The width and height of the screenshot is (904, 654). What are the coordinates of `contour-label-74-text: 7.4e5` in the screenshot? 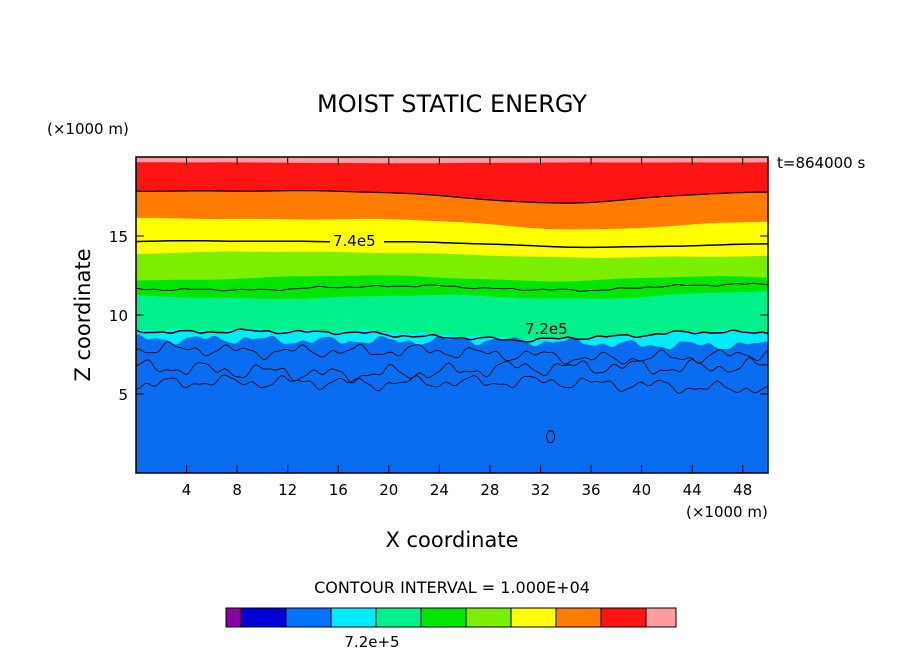 It's located at (354, 241).